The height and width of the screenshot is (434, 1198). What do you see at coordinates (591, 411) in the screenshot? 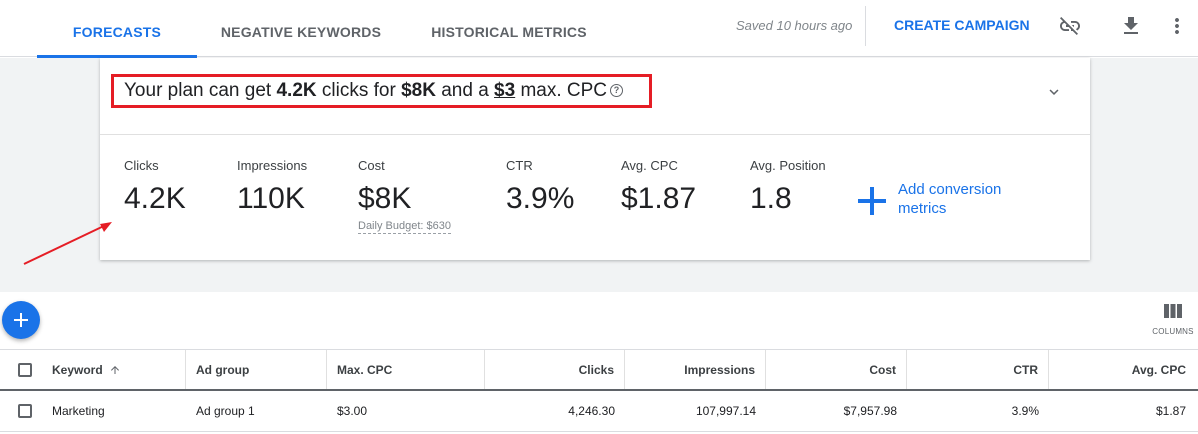
I see `cell-clicks: 4,246.30` at bounding box center [591, 411].